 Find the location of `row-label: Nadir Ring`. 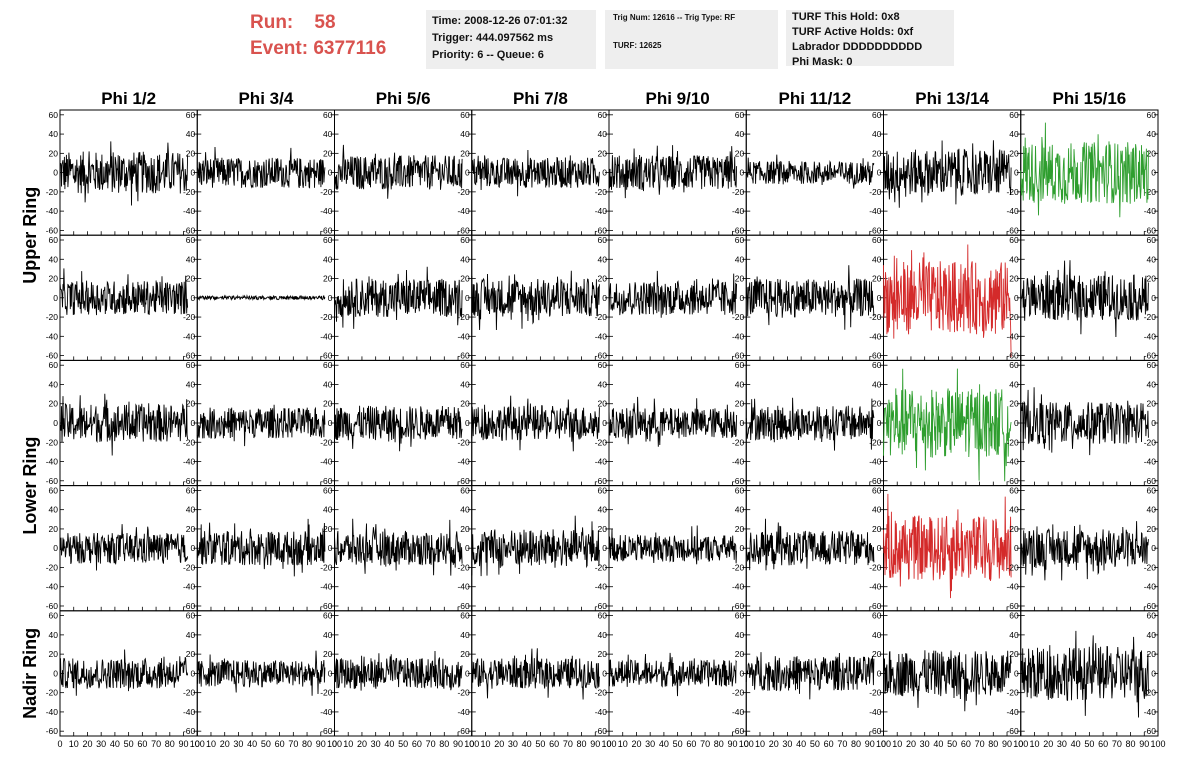

row-label: Nadir Ring is located at coordinates (30, 673).